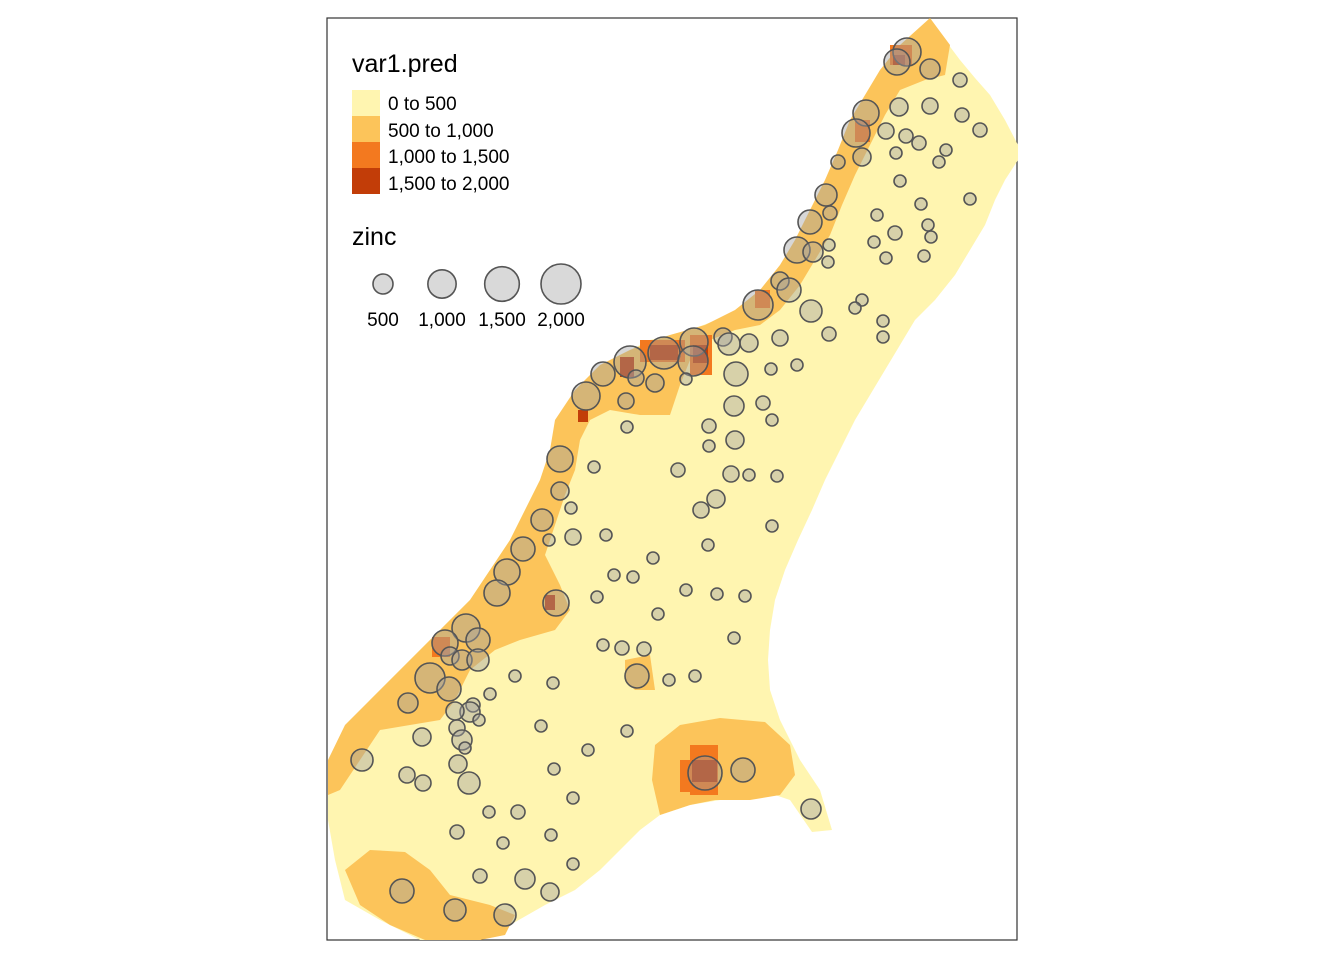 This screenshot has width=1344, height=960. What do you see at coordinates (561, 320) in the screenshot?
I see `legend-size-label: 2,000` at bounding box center [561, 320].